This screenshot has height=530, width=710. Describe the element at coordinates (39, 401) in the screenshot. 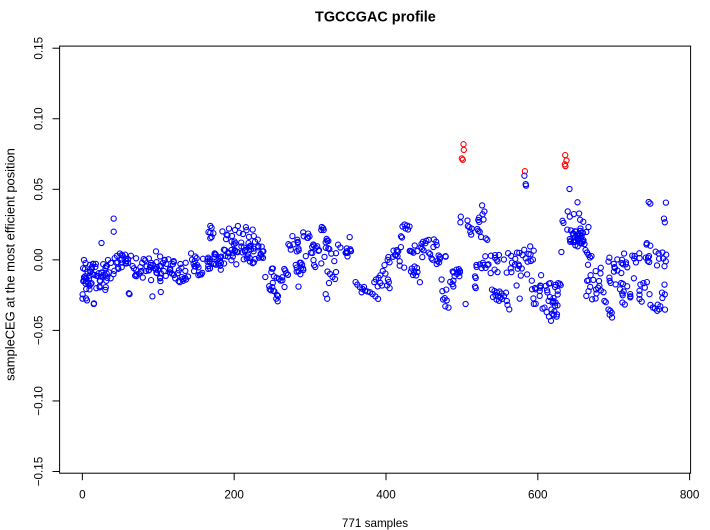

I see `svg-text: −0.10` at that location.